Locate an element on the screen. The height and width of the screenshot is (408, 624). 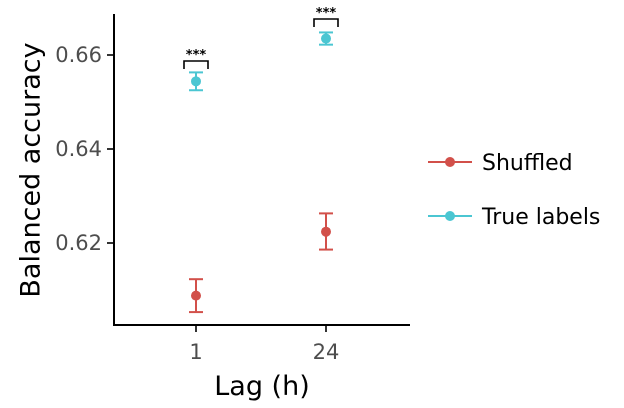
legend-item-0: Shuffled is located at coordinates (500, 163).